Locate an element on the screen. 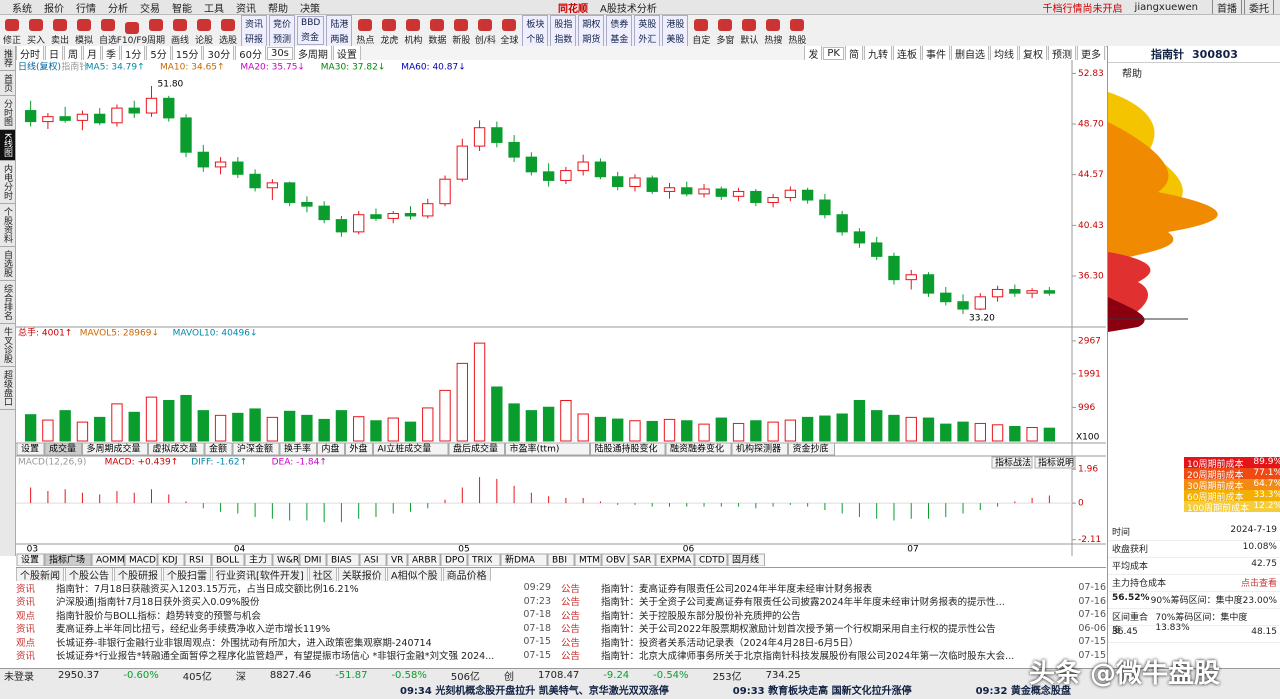  sidebar-tab: K线图 is located at coordinates (7, 145).